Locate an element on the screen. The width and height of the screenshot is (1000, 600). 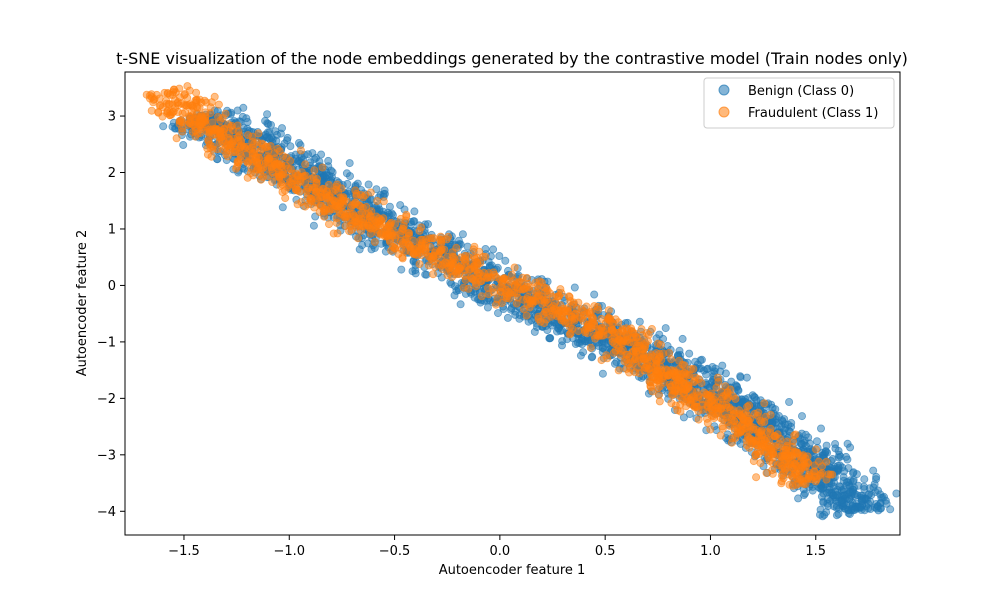
y-tick-label: −1 is located at coordinates (106, 342).